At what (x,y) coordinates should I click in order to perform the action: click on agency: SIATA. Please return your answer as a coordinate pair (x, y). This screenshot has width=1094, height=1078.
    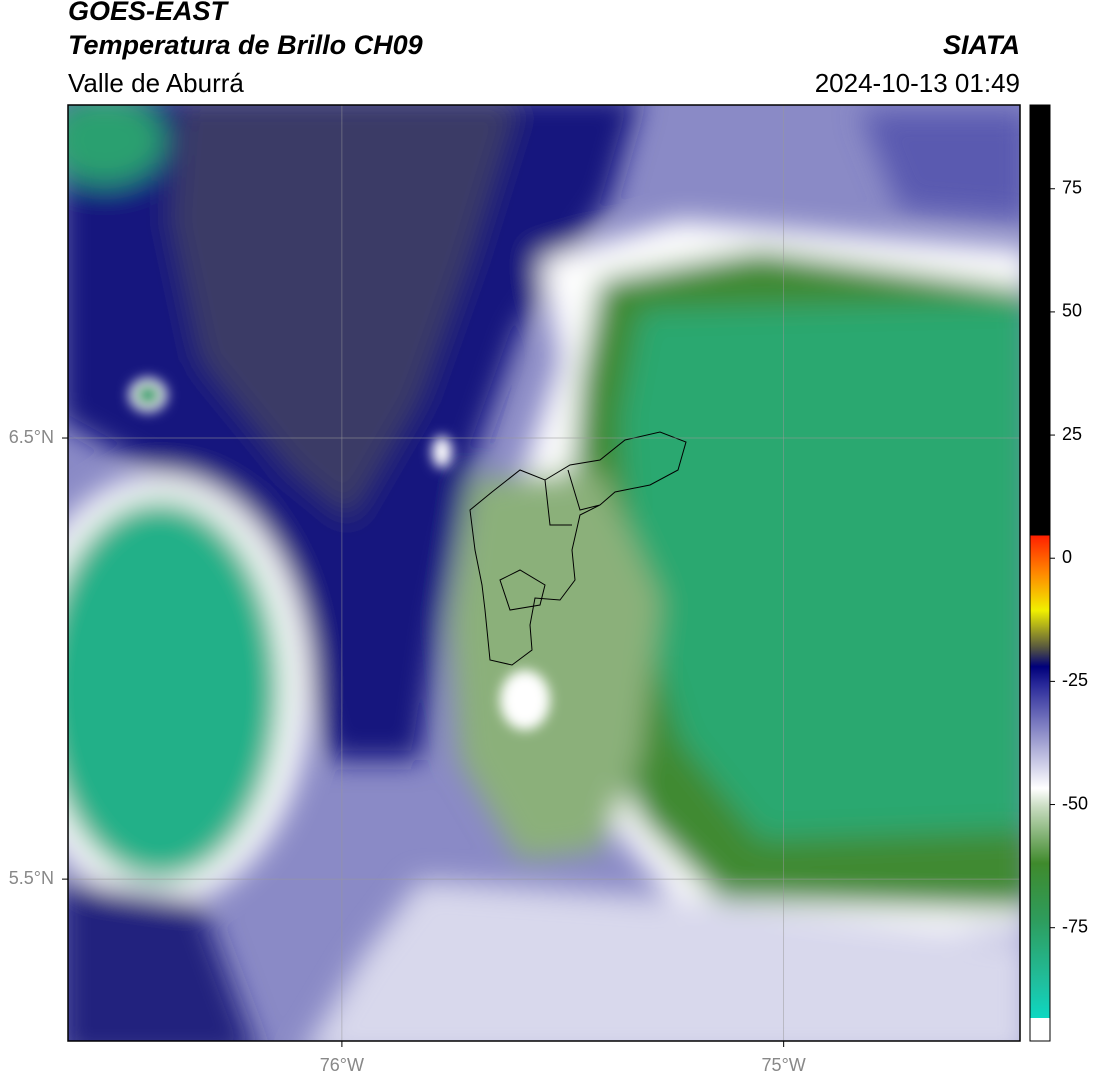
    Looking at the image, I should click on (981, 45).